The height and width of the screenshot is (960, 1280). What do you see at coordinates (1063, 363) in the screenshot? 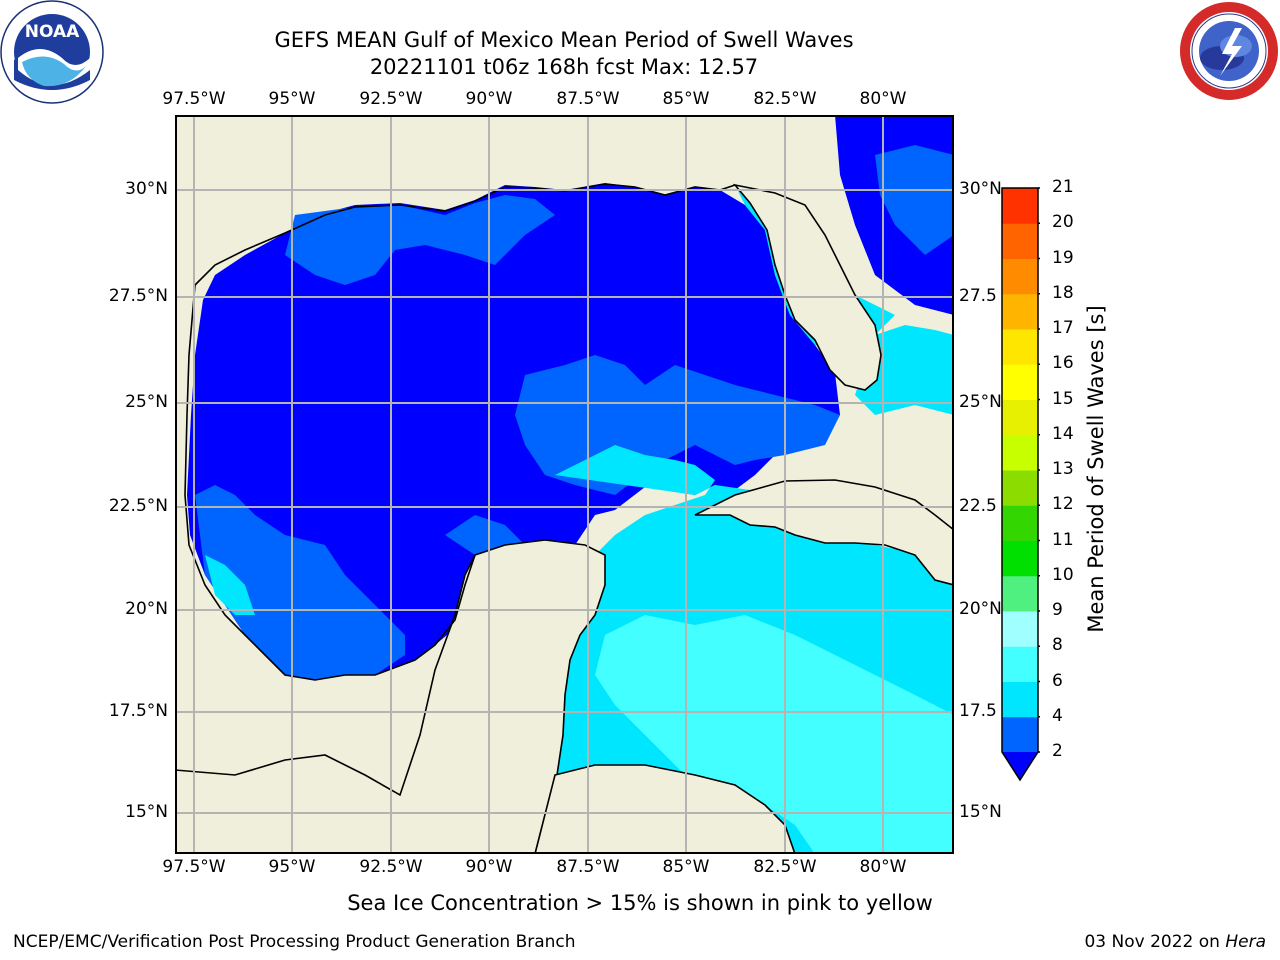
I see `colorbar-tick-16: 16` at bounding box center [1063, 363].